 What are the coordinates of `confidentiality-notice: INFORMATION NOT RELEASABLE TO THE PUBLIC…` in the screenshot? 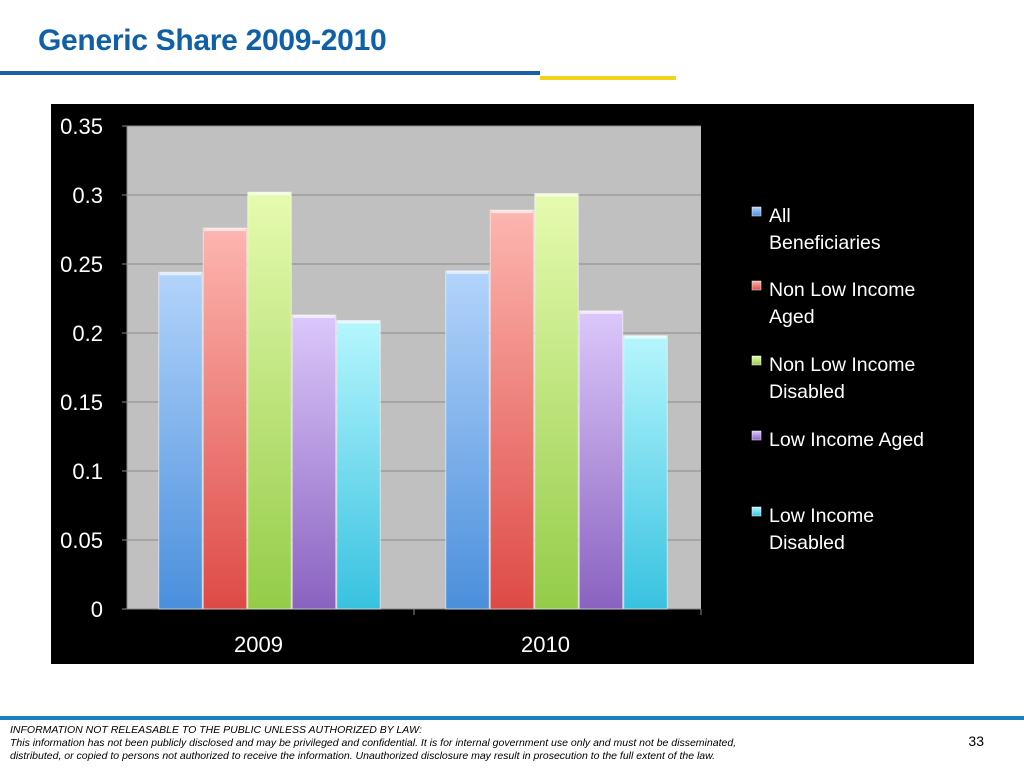 It's located at (450, 743).